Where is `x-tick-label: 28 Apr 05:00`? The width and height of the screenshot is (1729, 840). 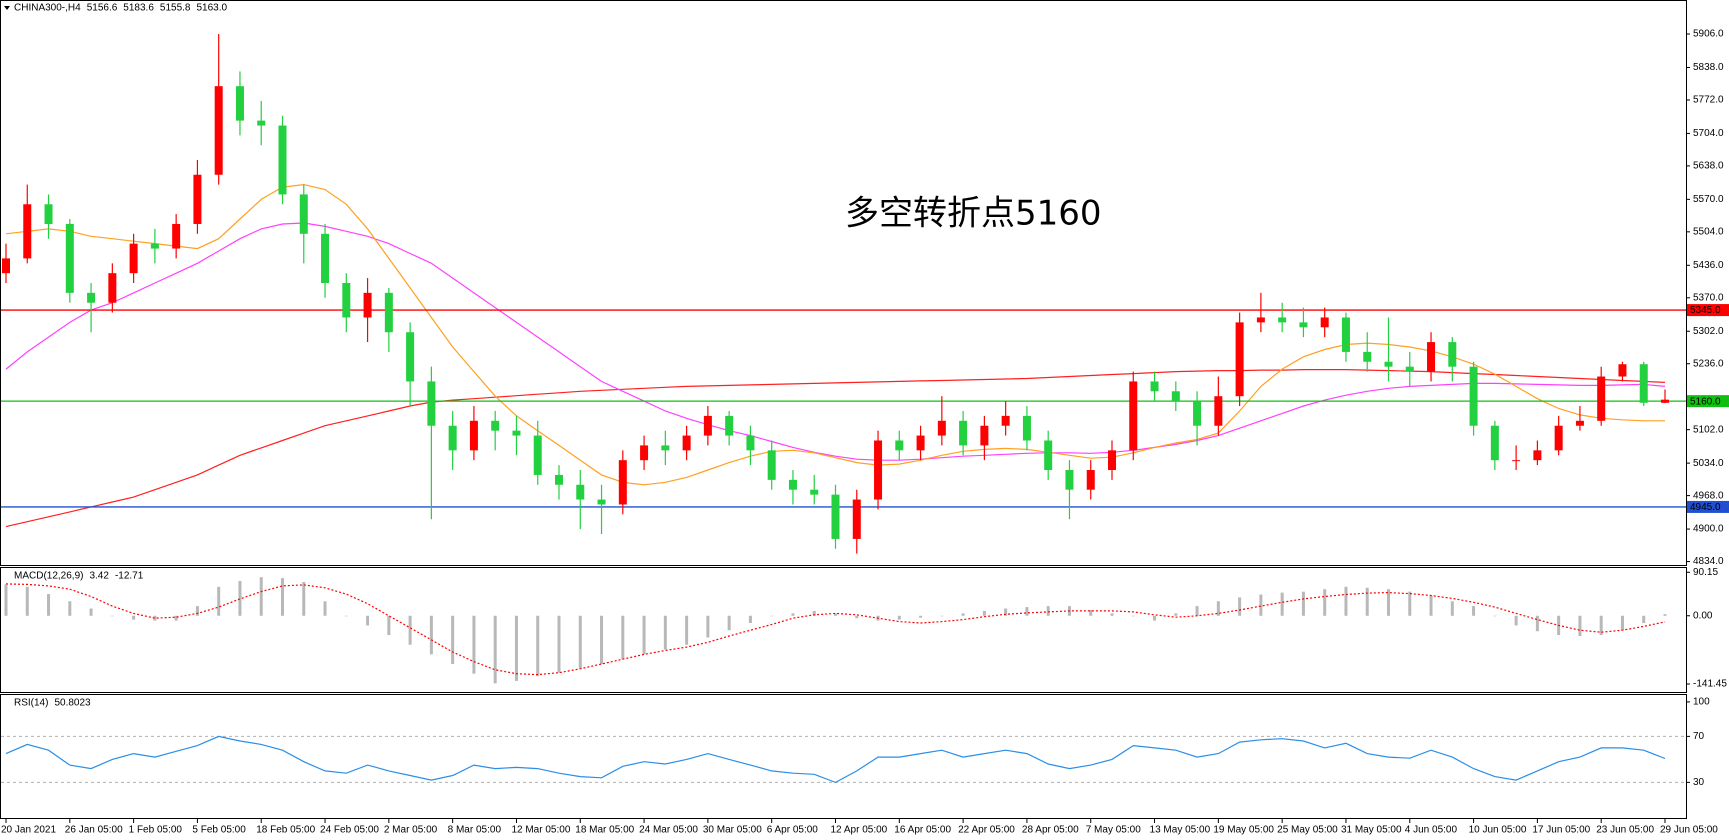
x-tick-label: 28 Apr 05:00 is located at coordinates (1050, 830).